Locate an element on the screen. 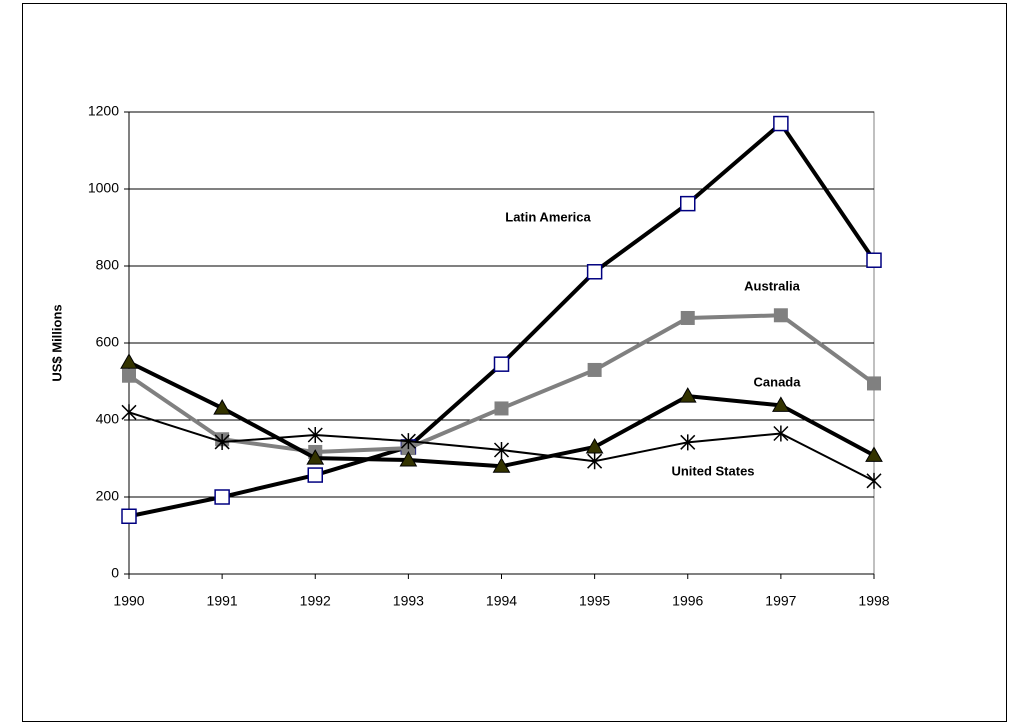  x-tick-label: 1990 is located at coordinates (128, 601).